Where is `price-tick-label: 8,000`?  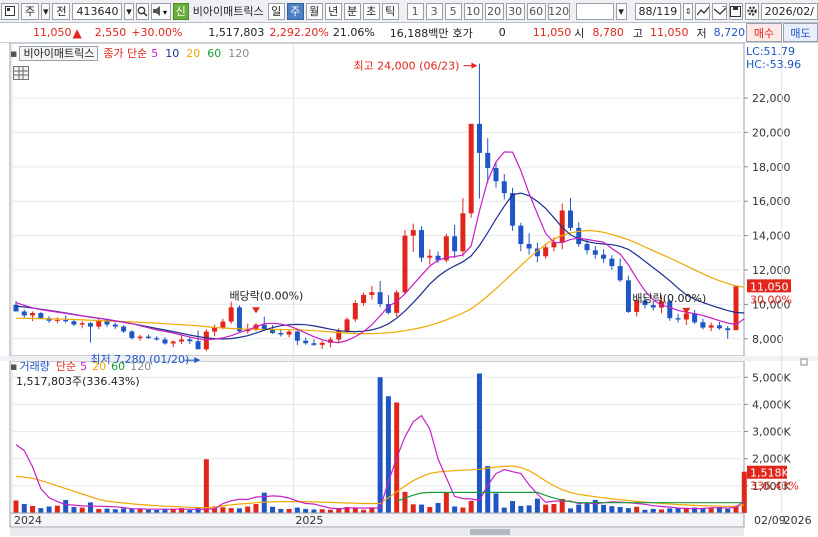 price-tick-label: 8,000 is located at coordinates (768, 339).